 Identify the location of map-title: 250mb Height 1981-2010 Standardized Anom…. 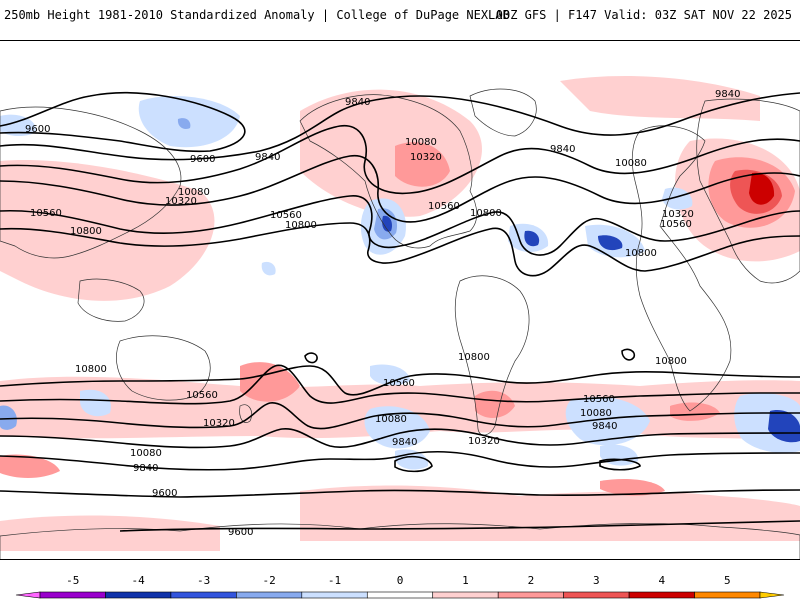
(257, 15).